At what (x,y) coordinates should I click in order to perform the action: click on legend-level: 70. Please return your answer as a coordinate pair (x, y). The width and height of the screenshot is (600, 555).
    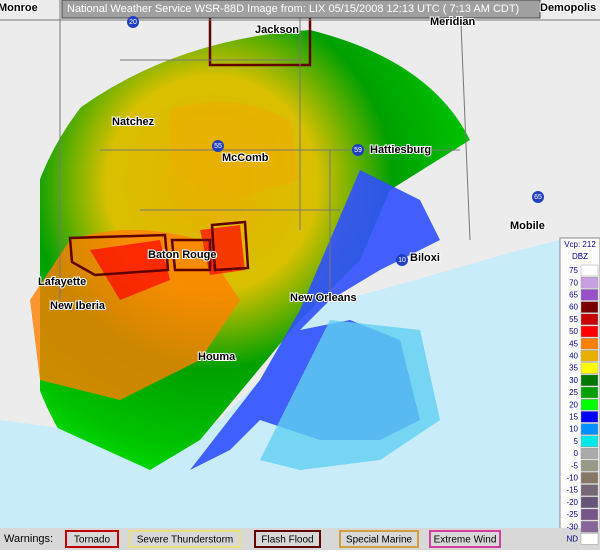
    Looking at the image, I should click on (573, 282).